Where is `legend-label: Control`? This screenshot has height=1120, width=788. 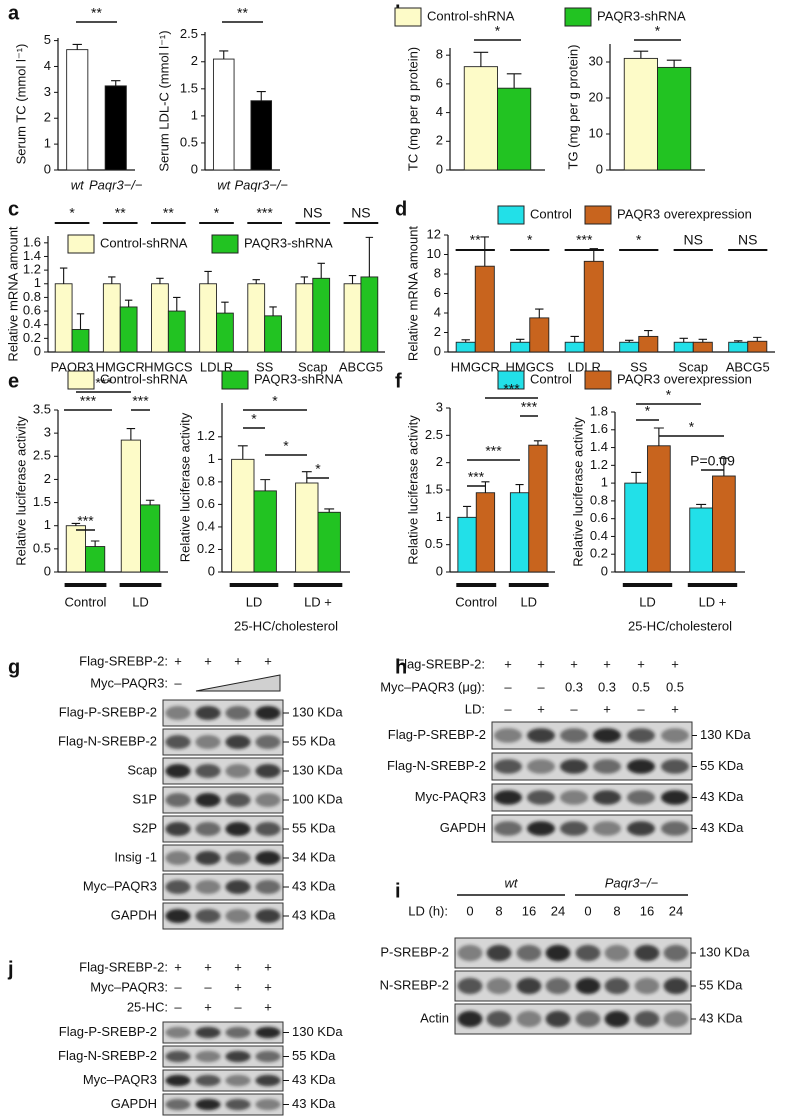
legend-label: Control is located at coordinates (551, 213).